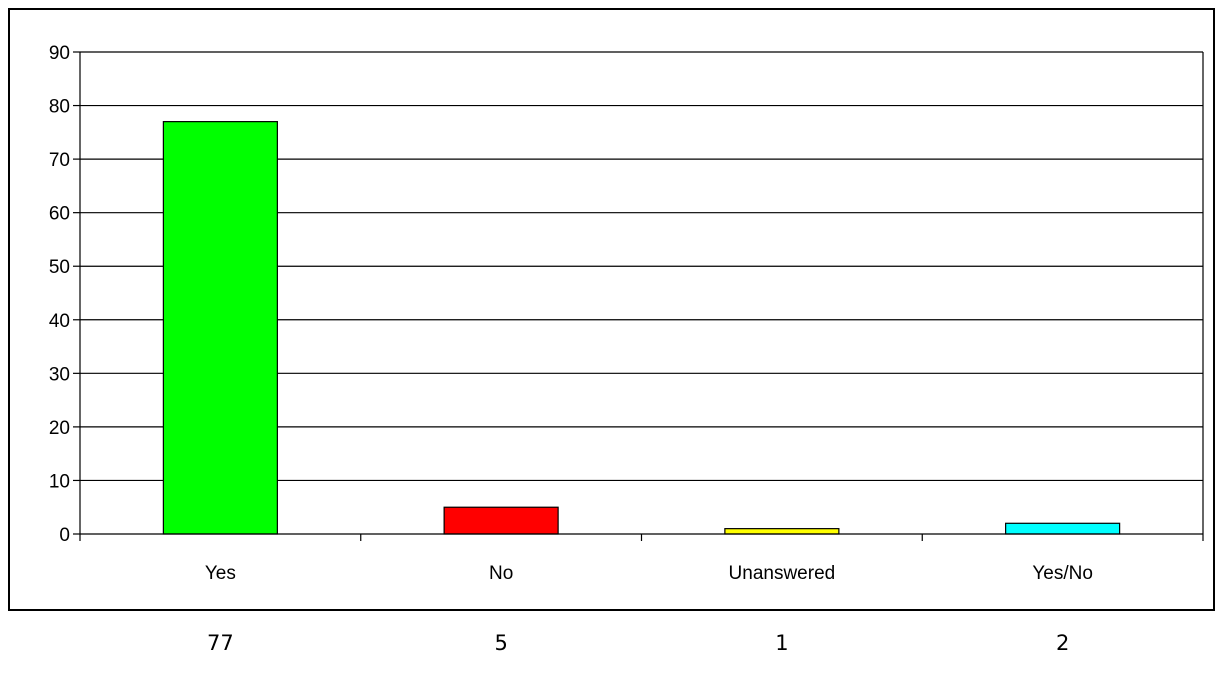 This screenshot has height=693, width=1217. Describe the element at coordinates (782, 573) in the screenshot. I see `x-category-label: Unanswered` at that location.